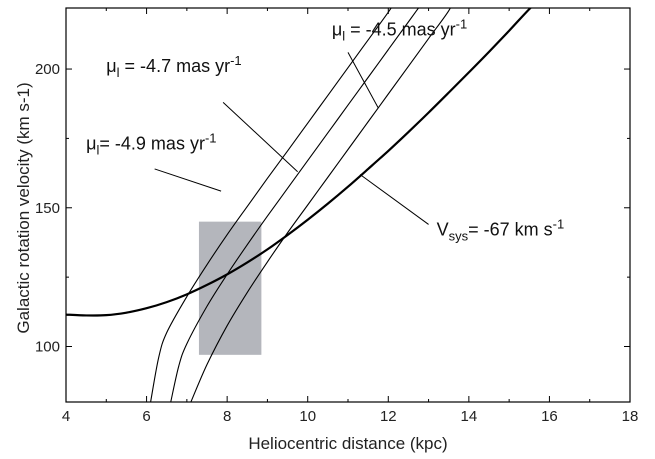 The width and height of the screenshot is (655, 459). What do you see at coordinates (66, 416) in the screenshot?
I see `x-tick-label: 4` at bounding box center [66, 416].